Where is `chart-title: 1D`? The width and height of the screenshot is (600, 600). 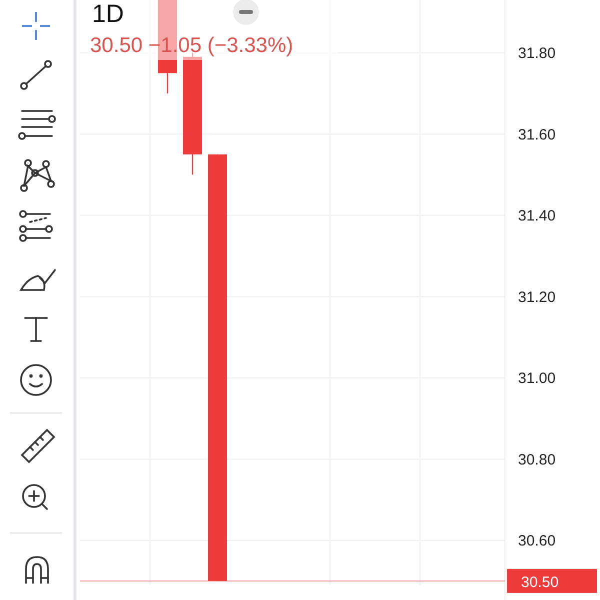
chart-title: 1D is located at coordinates (108, 14).